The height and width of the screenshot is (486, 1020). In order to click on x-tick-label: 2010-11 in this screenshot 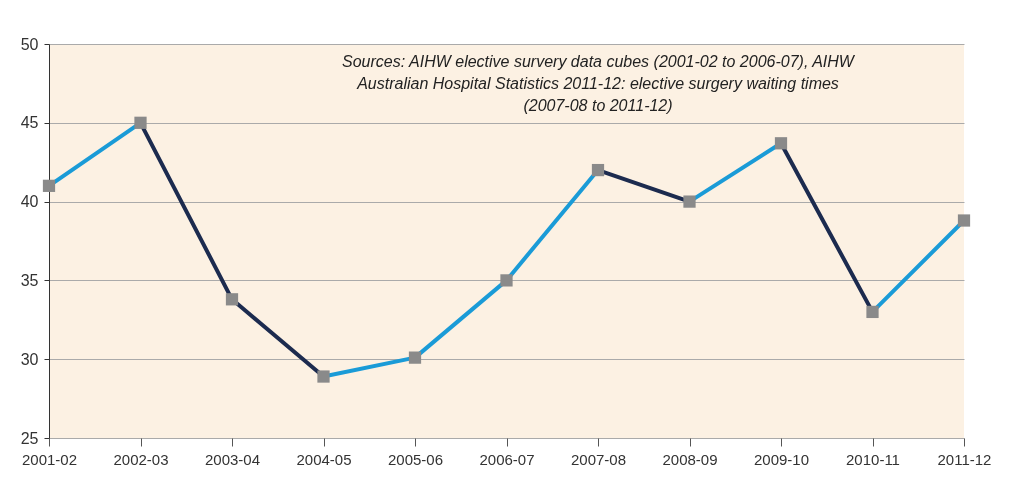, I will do `click(873, 459)`.